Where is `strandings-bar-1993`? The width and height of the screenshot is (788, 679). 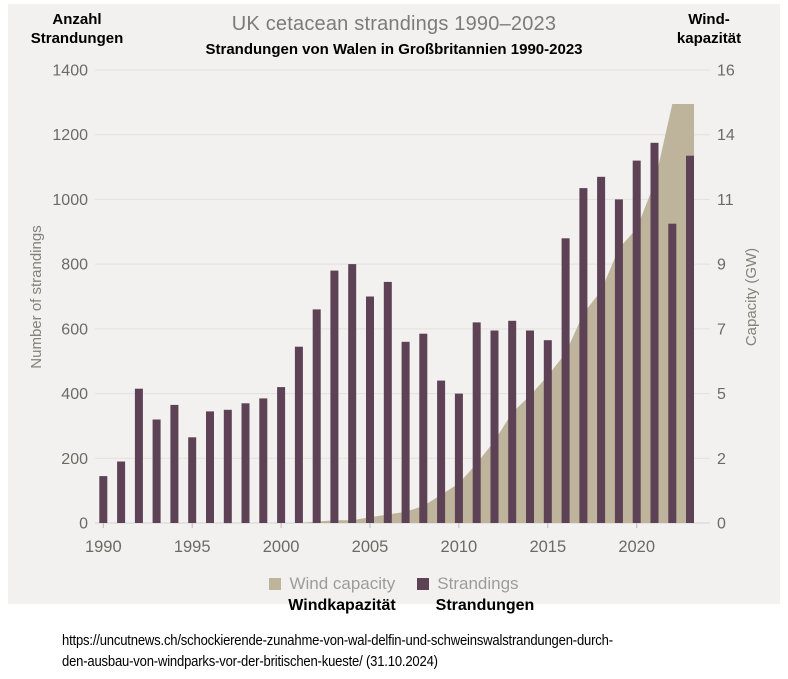
strandings-bar-1993 is located at coordinates (156, 471).